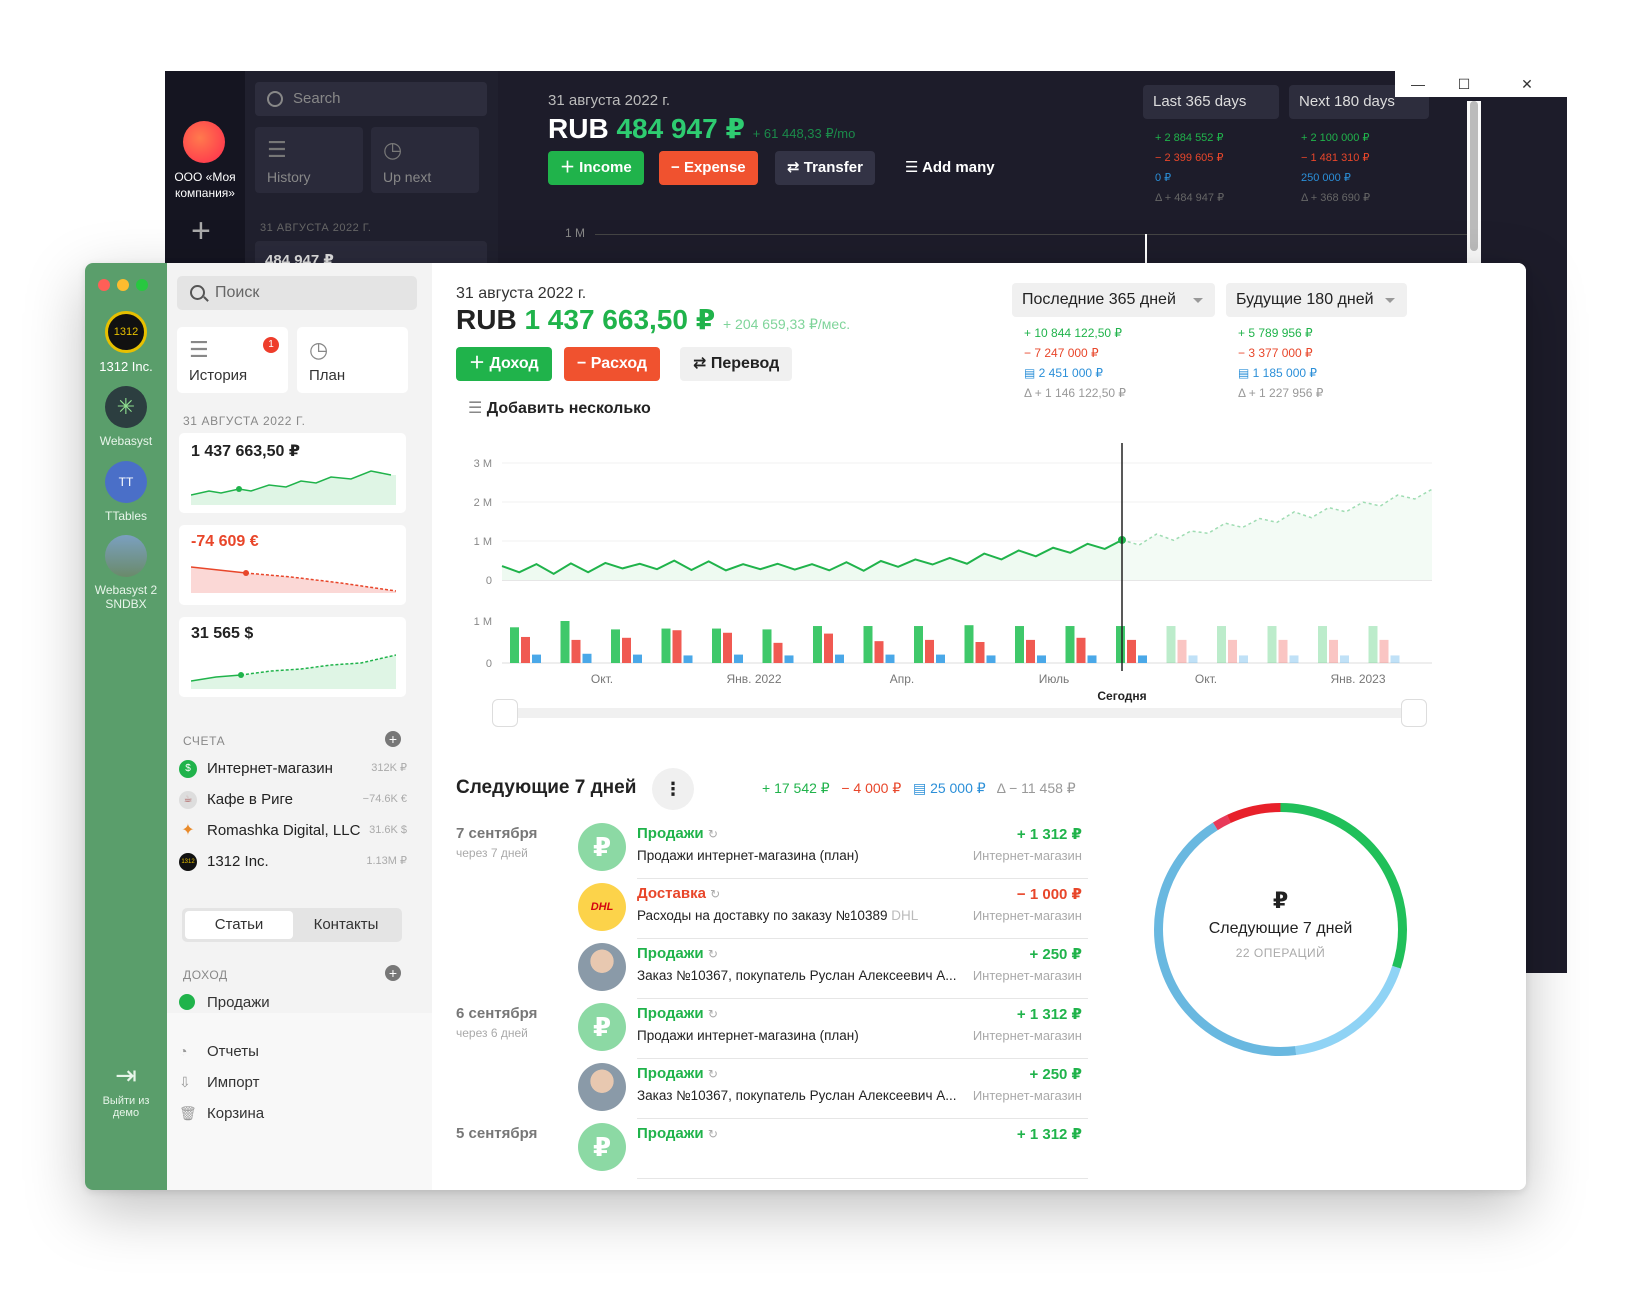 Image resolution: width=1647 pixels, height=1289 pixels. I want to click on transaction-account: Интернет-магазин, so click(1027, 855).